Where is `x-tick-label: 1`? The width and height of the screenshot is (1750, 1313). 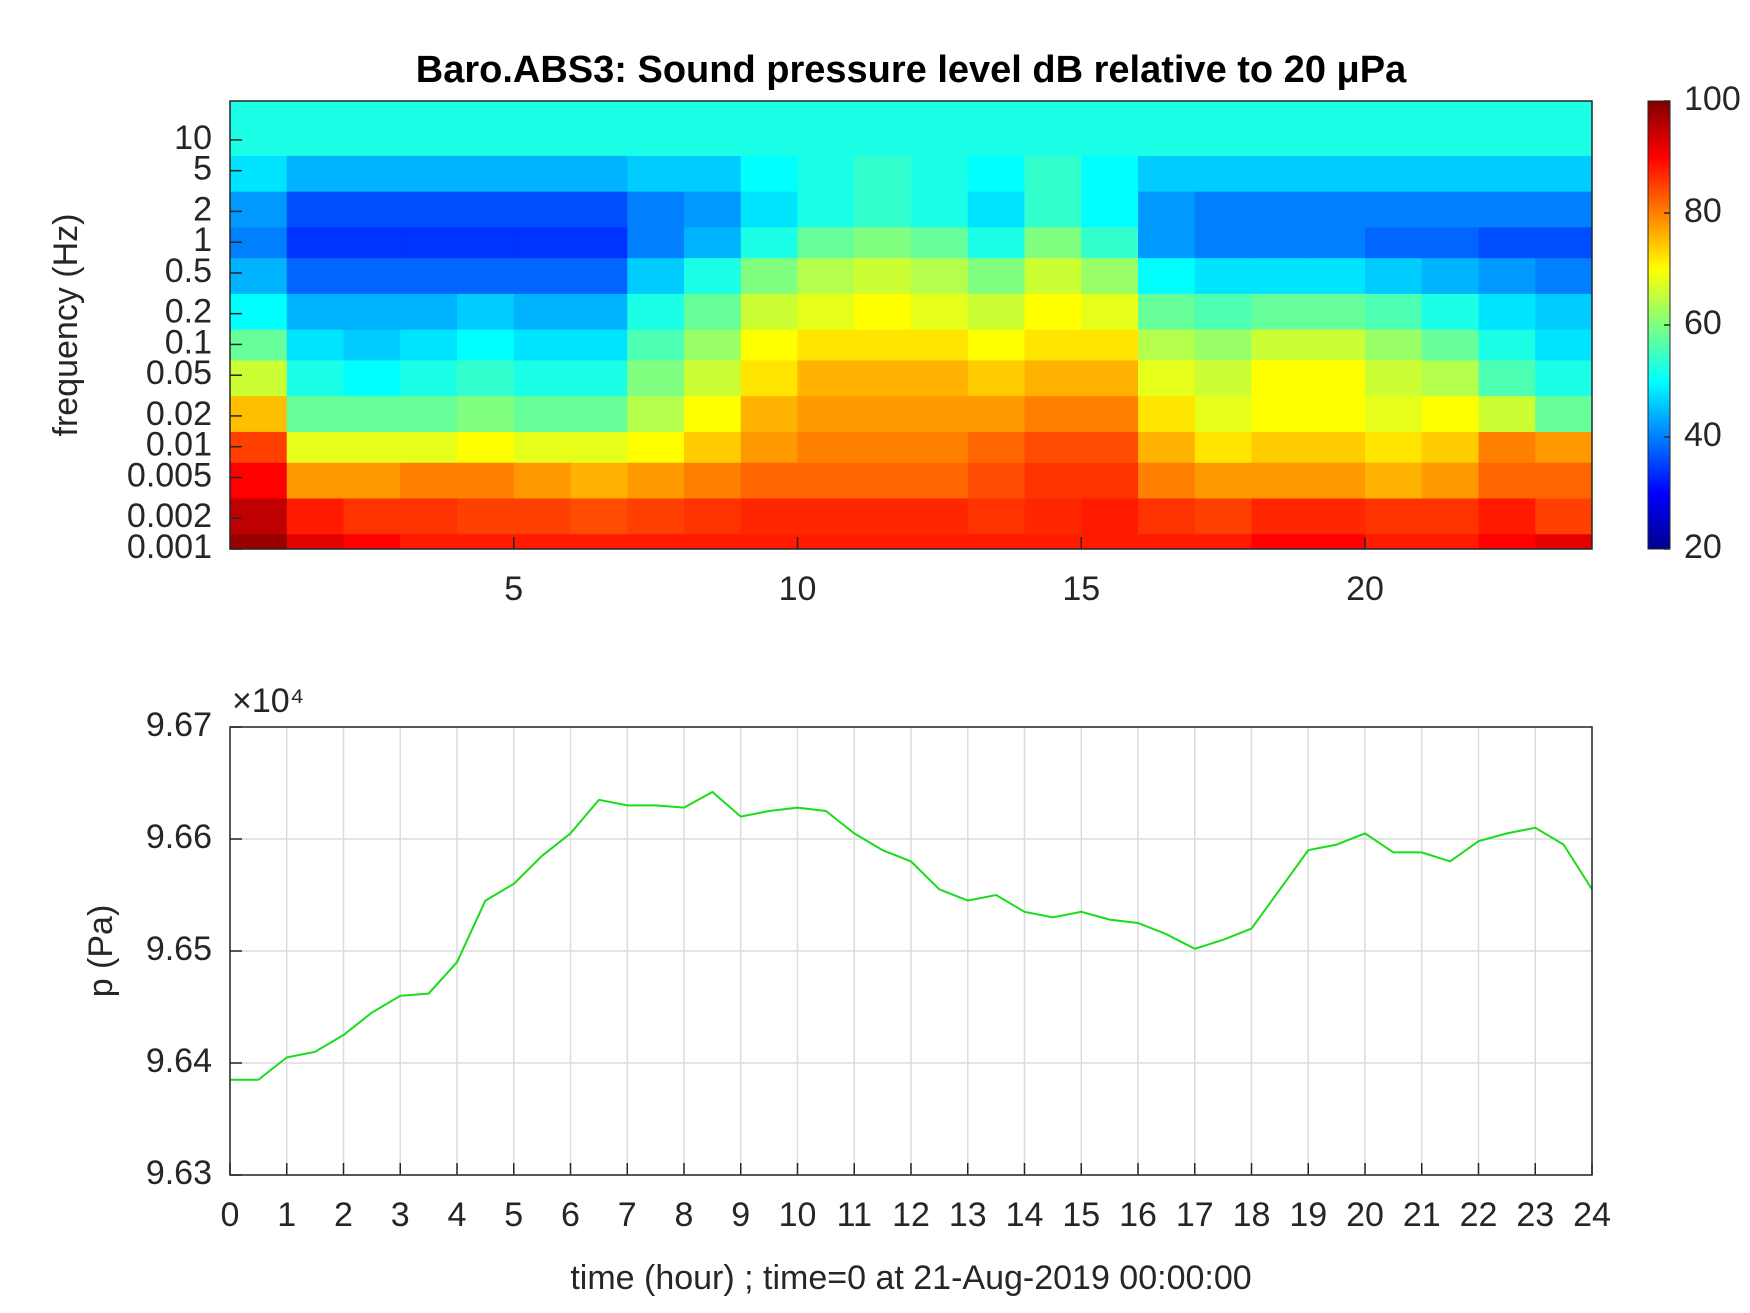
x-tick-label: 1 is located at coordinates (286, 1215).